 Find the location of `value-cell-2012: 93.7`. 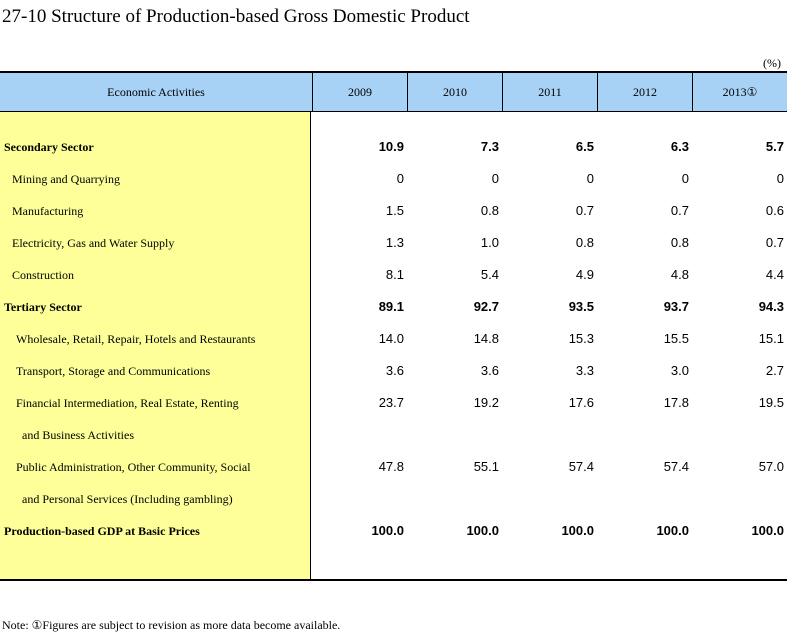

value-cell-2012: 93.7 is located at coordinates (676, 306).